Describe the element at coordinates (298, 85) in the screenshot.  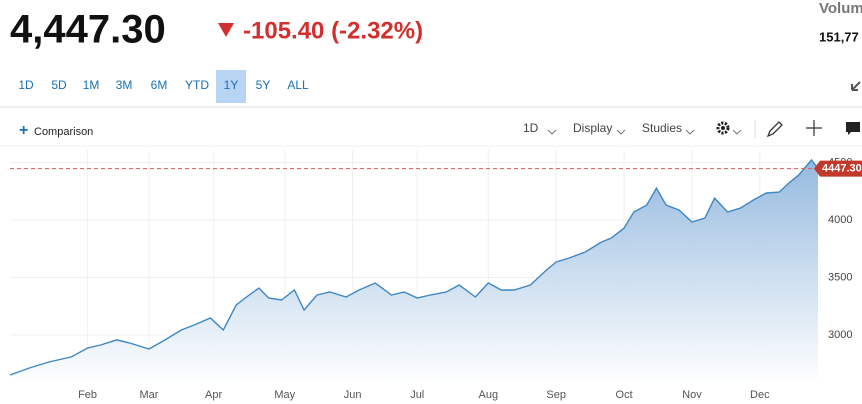
I see `range-tab: ALL` at that location.